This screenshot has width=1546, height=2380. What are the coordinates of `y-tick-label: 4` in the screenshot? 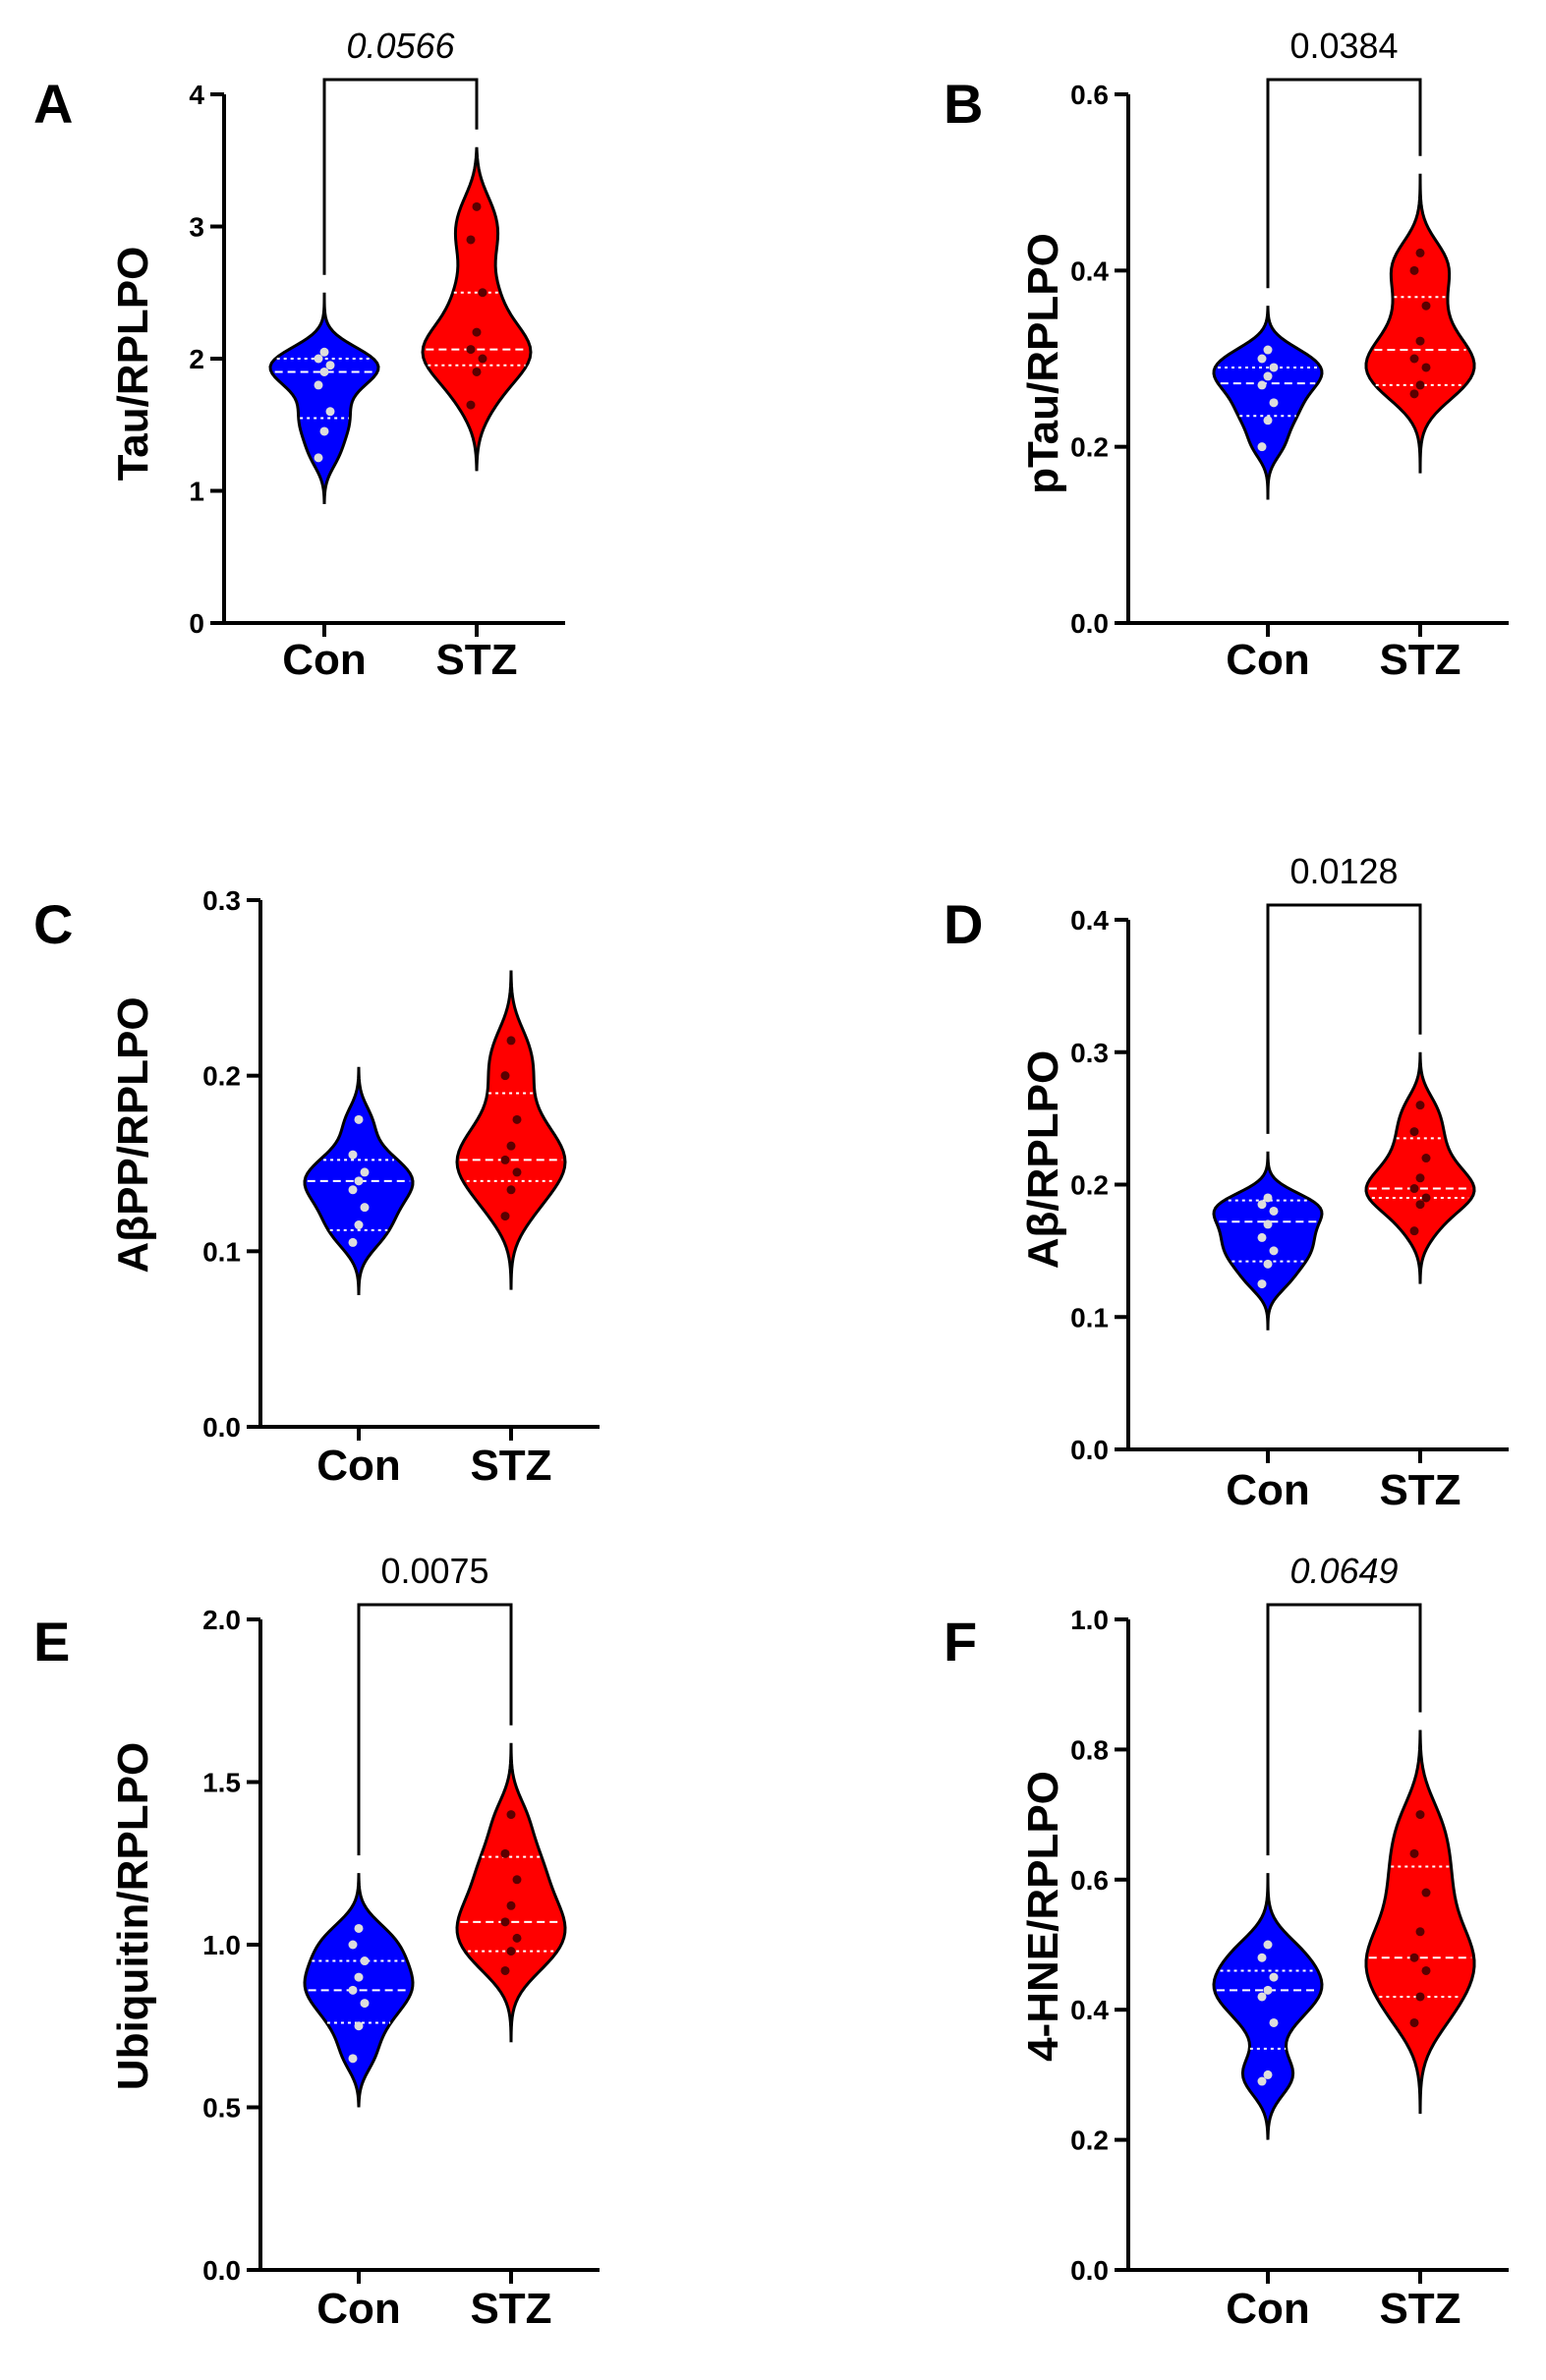 It's located at (196, 95).